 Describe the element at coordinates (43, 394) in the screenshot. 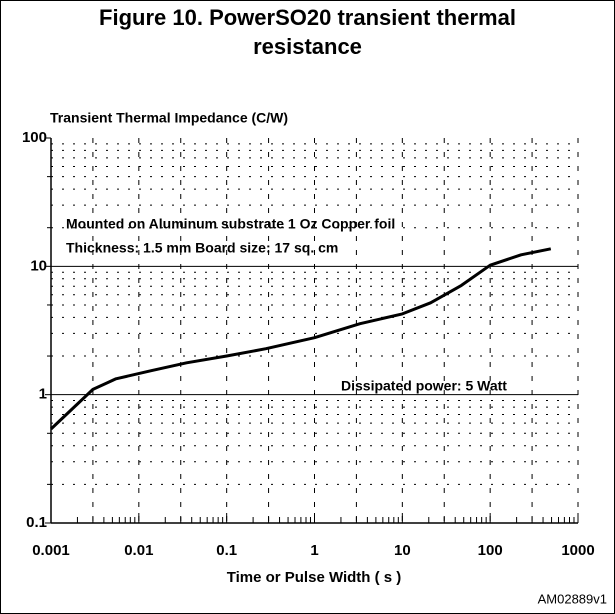

I see `y-tick-label: 1` at that location.